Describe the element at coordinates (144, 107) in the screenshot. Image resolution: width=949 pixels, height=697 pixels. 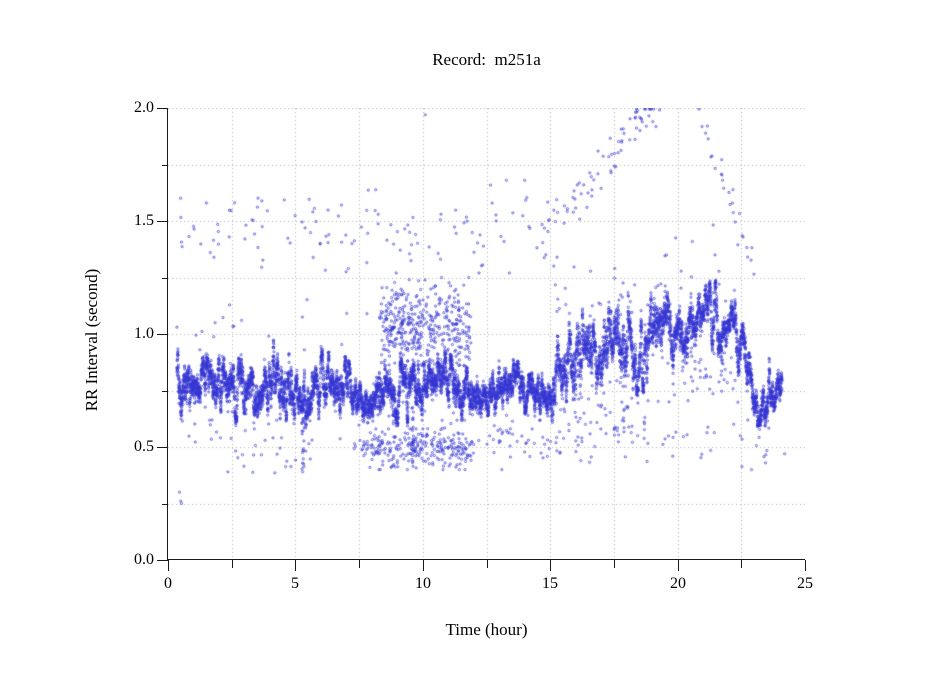
I see `y-tick-label-2.0: 2.0` at that location.